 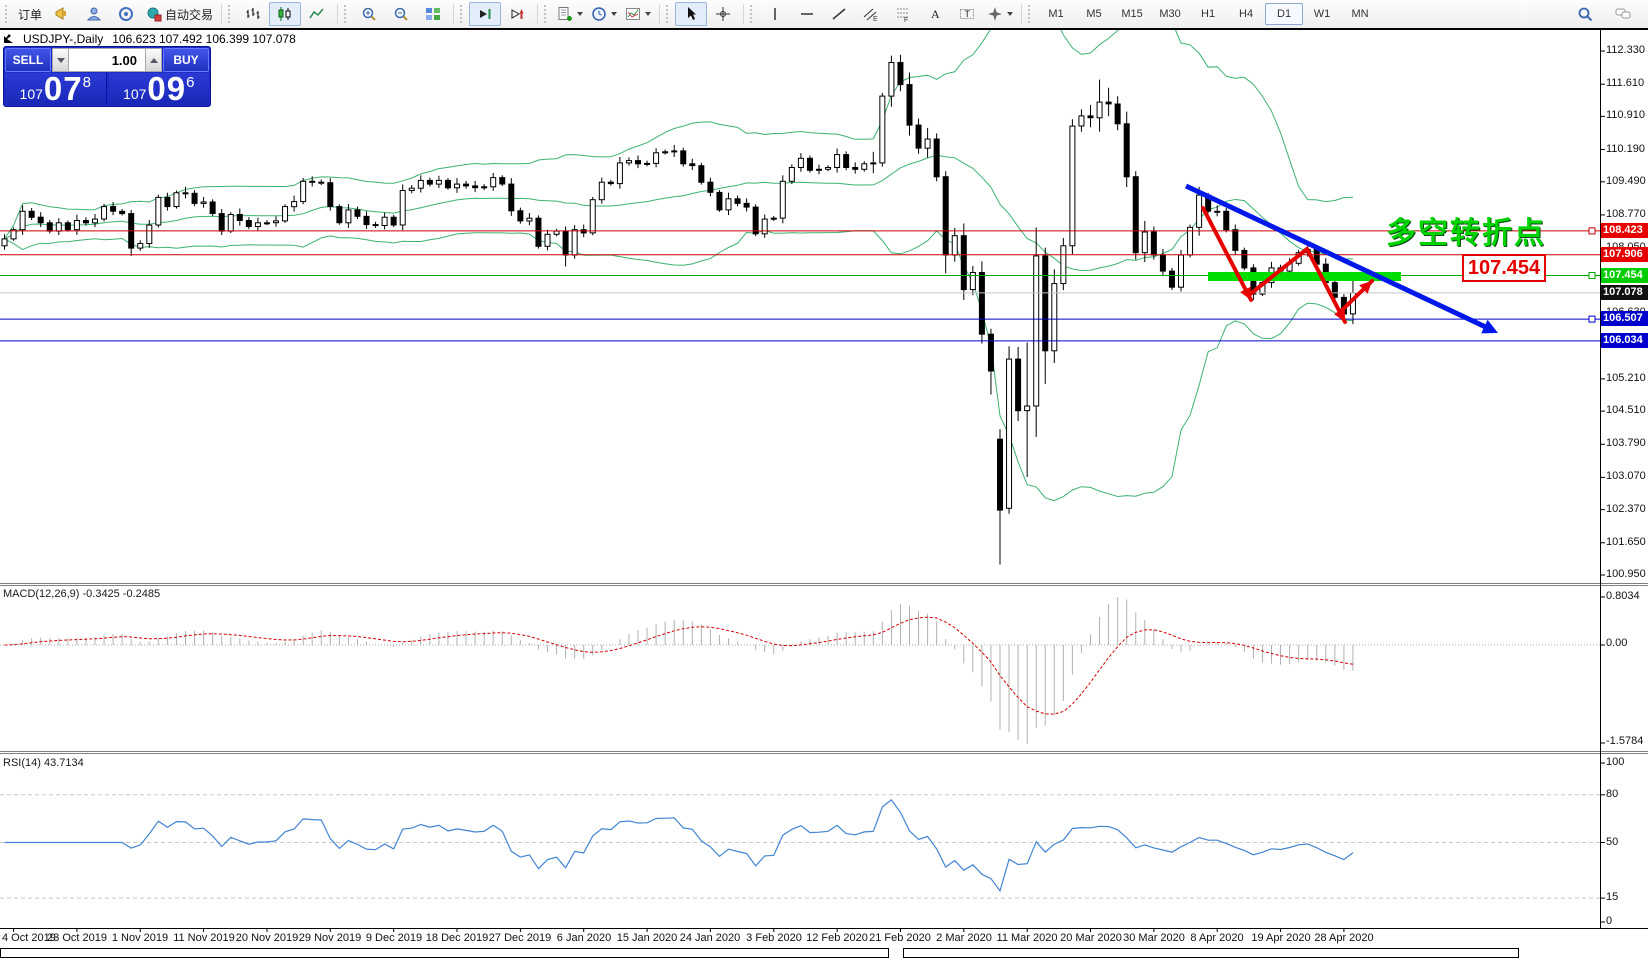 What do you see at coordinates (1304, 276) in the screenshot?
I see `support-zone-band` at bounding box center [1304, 276].